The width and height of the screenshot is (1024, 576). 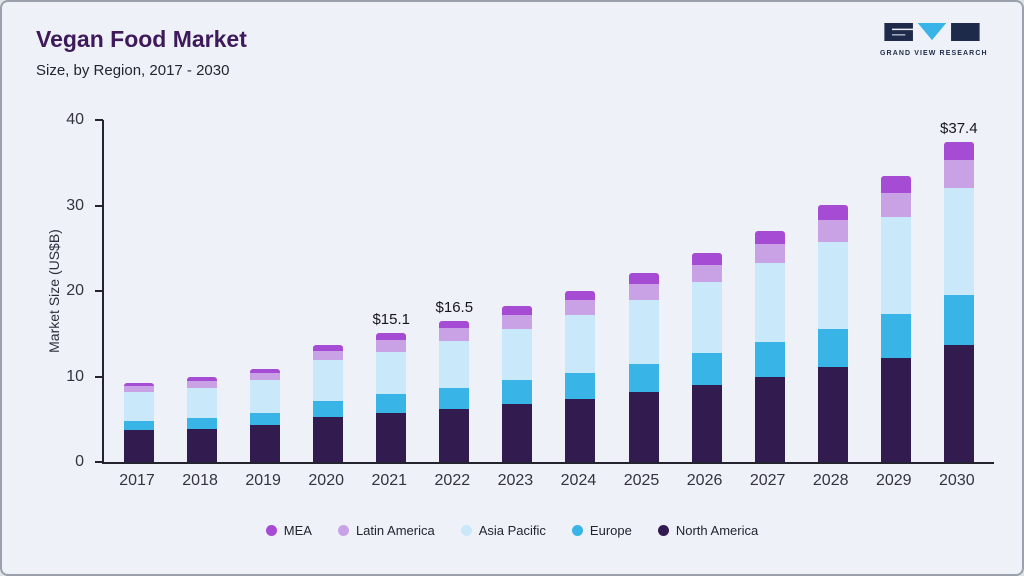 I want to click on legend-item-europe: Europe, so click(x=601, y=530).